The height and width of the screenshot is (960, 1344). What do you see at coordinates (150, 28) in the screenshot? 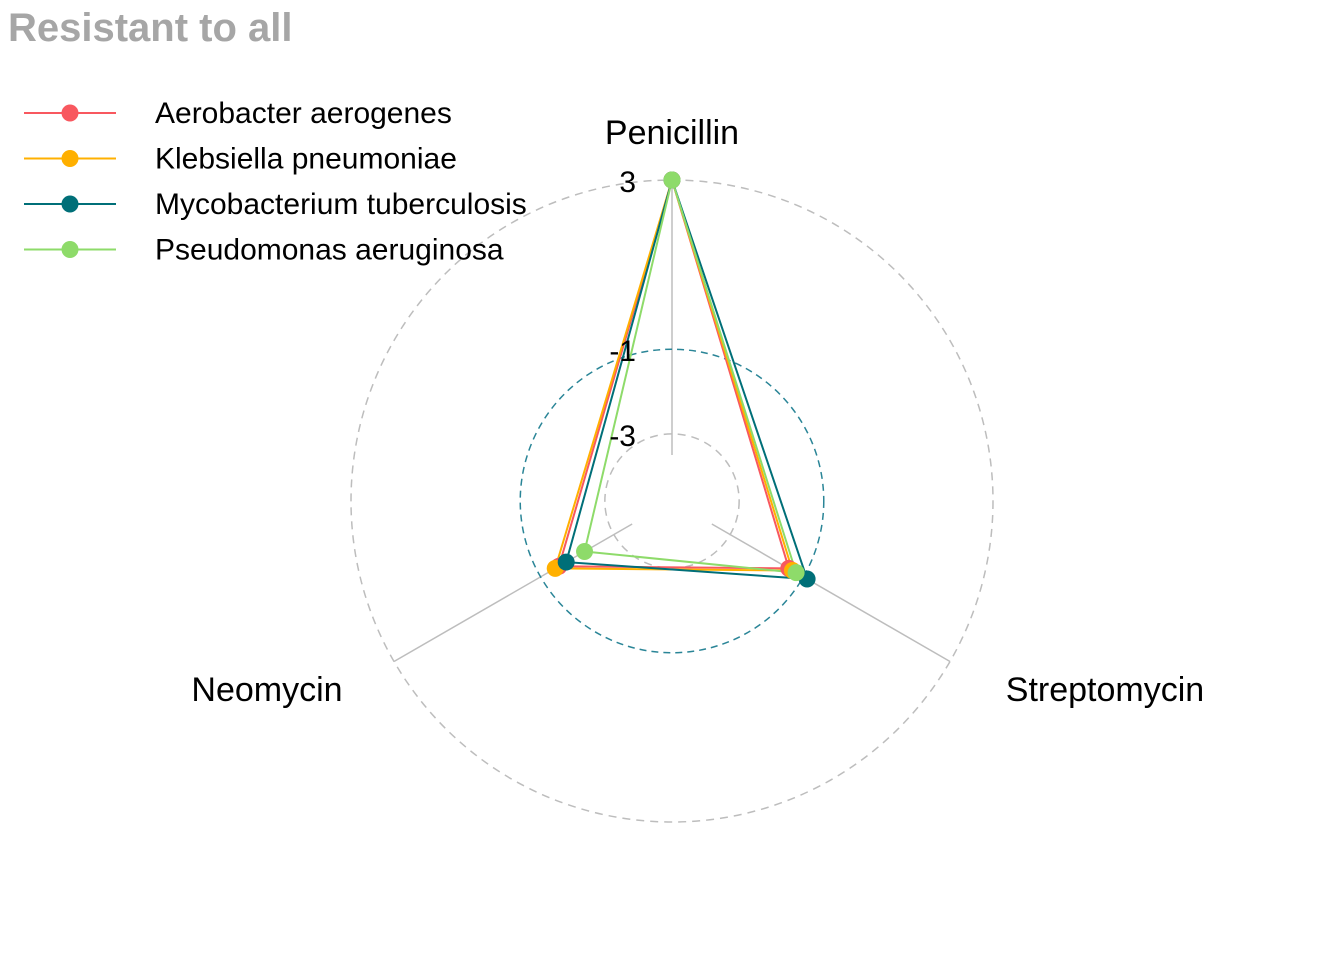
I see `chart-title: Resistant to all` at bounding box center [150, 28].